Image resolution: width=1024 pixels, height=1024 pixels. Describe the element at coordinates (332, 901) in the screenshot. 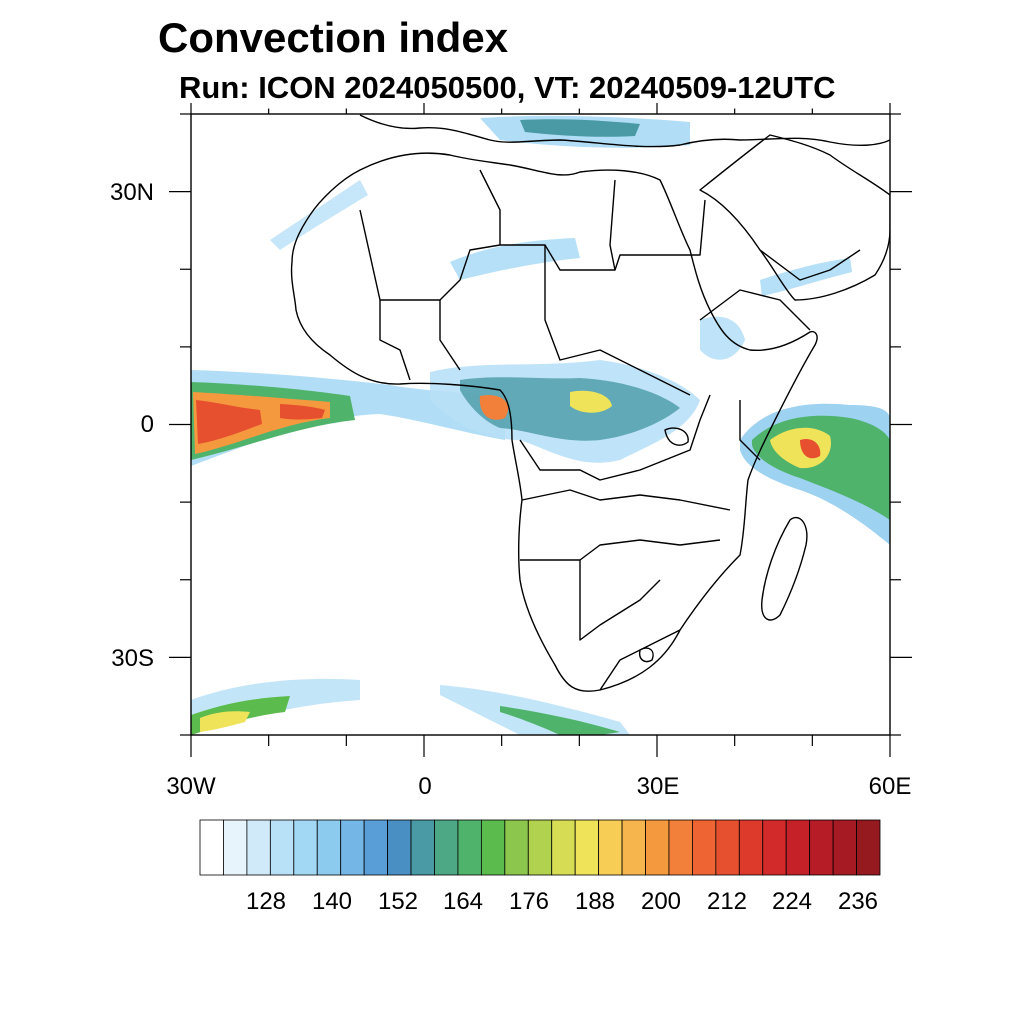

I see `colorbar-label-1: 140` at that location.